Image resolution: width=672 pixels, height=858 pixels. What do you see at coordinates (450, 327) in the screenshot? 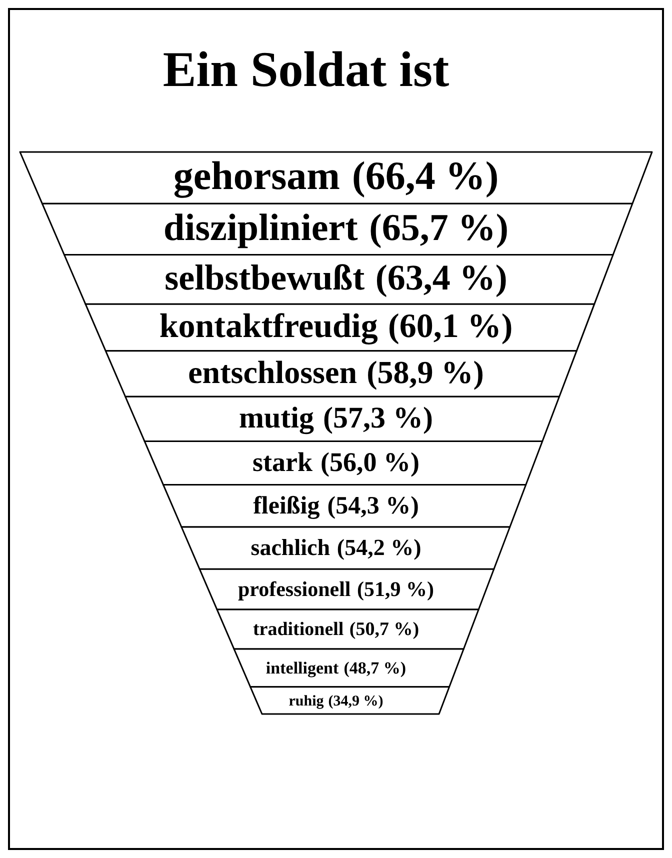
I see `data-label: (60,1 %)` at bounding box center [450, 327].